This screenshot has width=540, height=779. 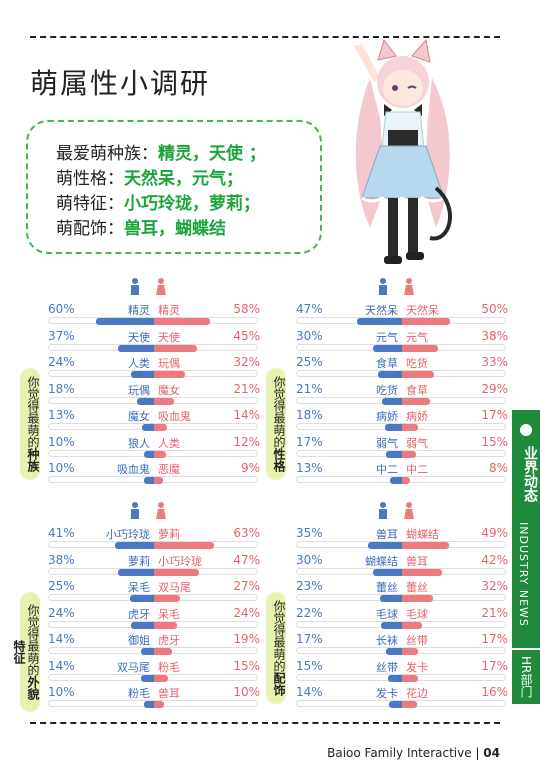 I want to click on male-option: 双马尾, so click(x=133, y=667).